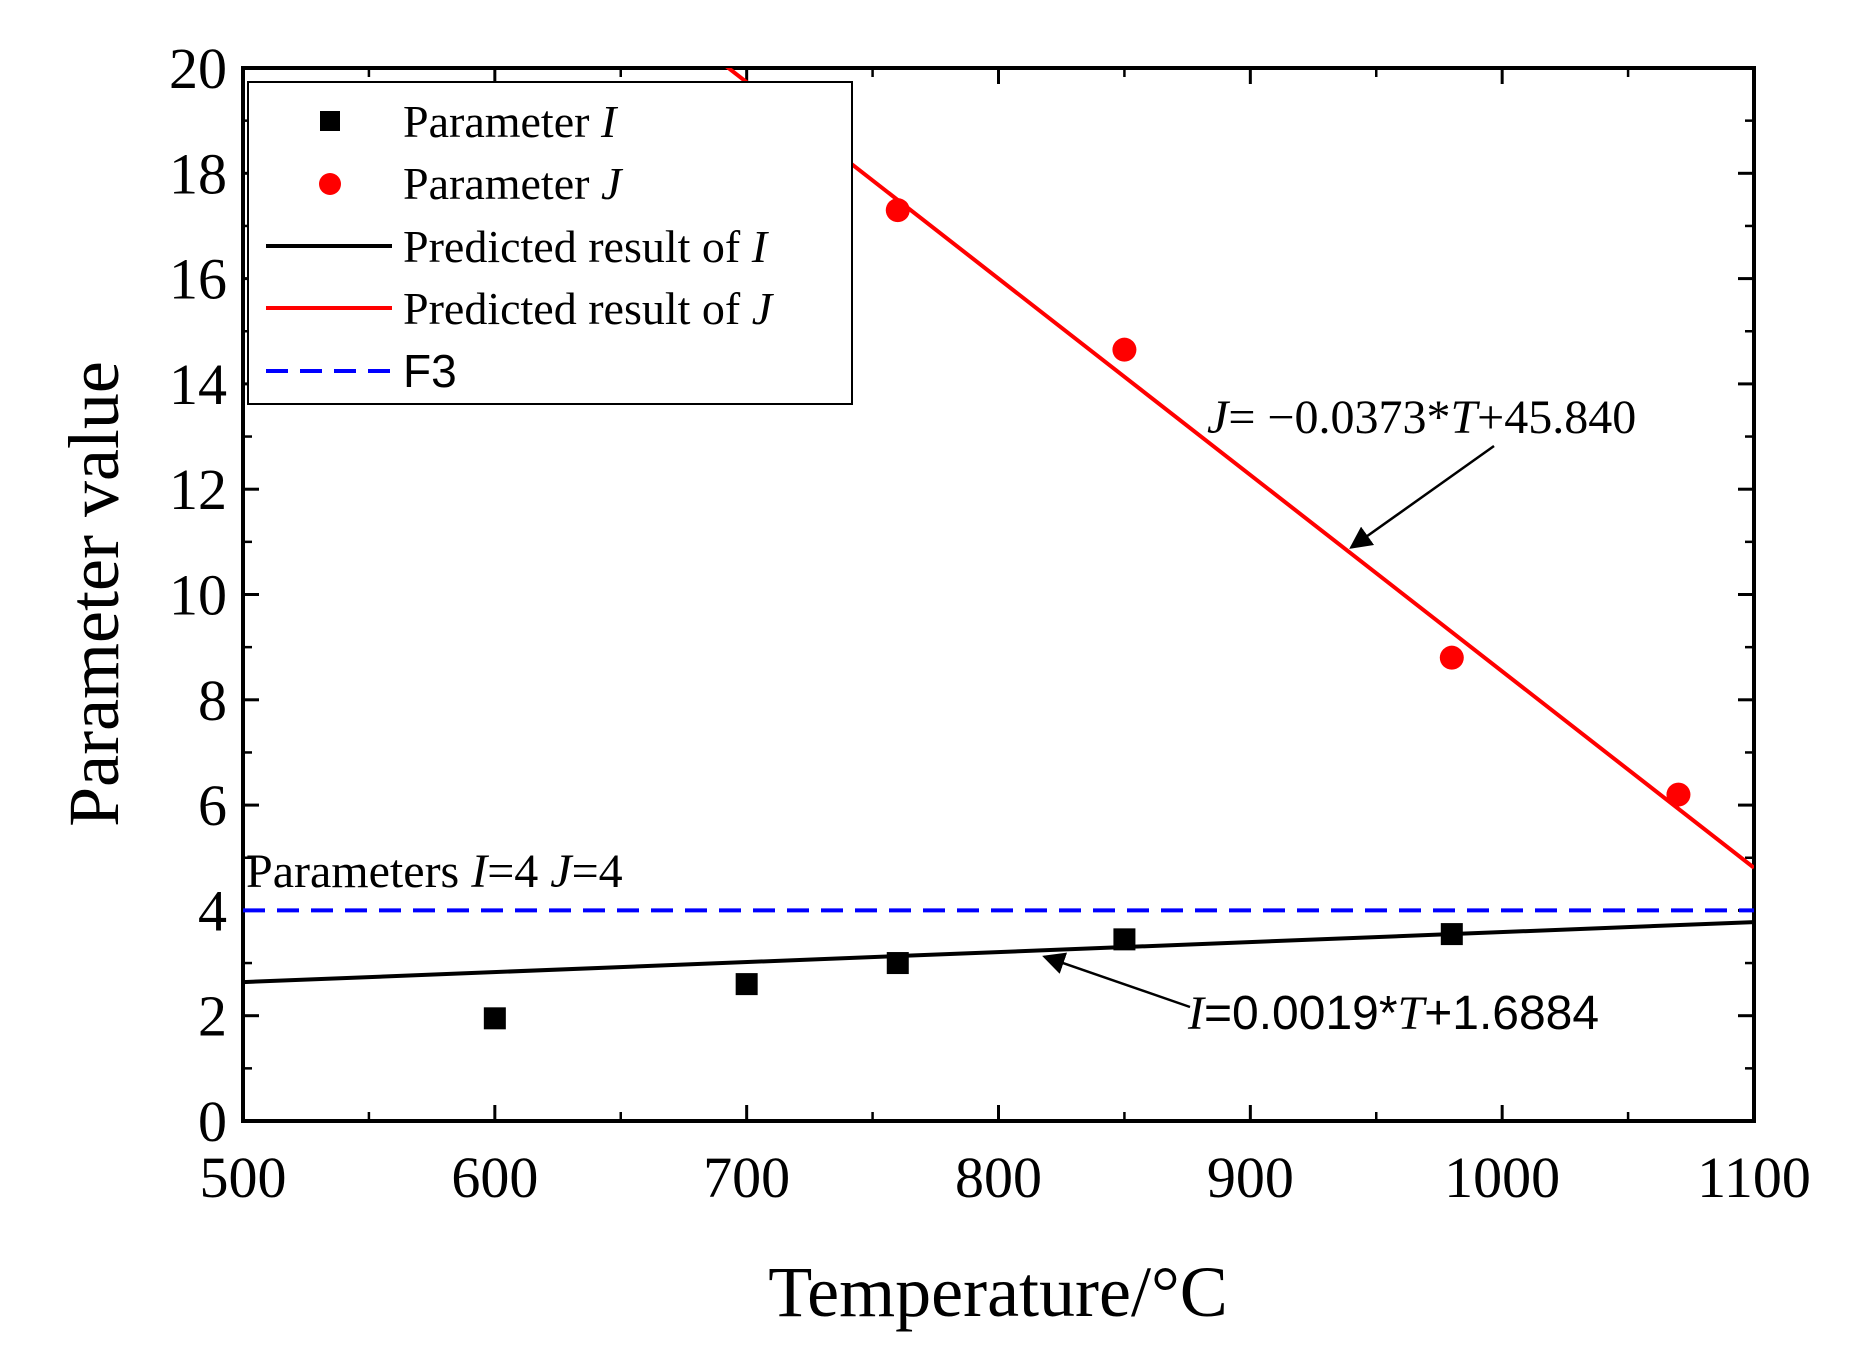 The image size is (1852, 1361). What do you see at coordinates (998, 1292) in the screenshot?
I see `x-axis-title: Temperature/°C` at bounding box center [998, 1292].